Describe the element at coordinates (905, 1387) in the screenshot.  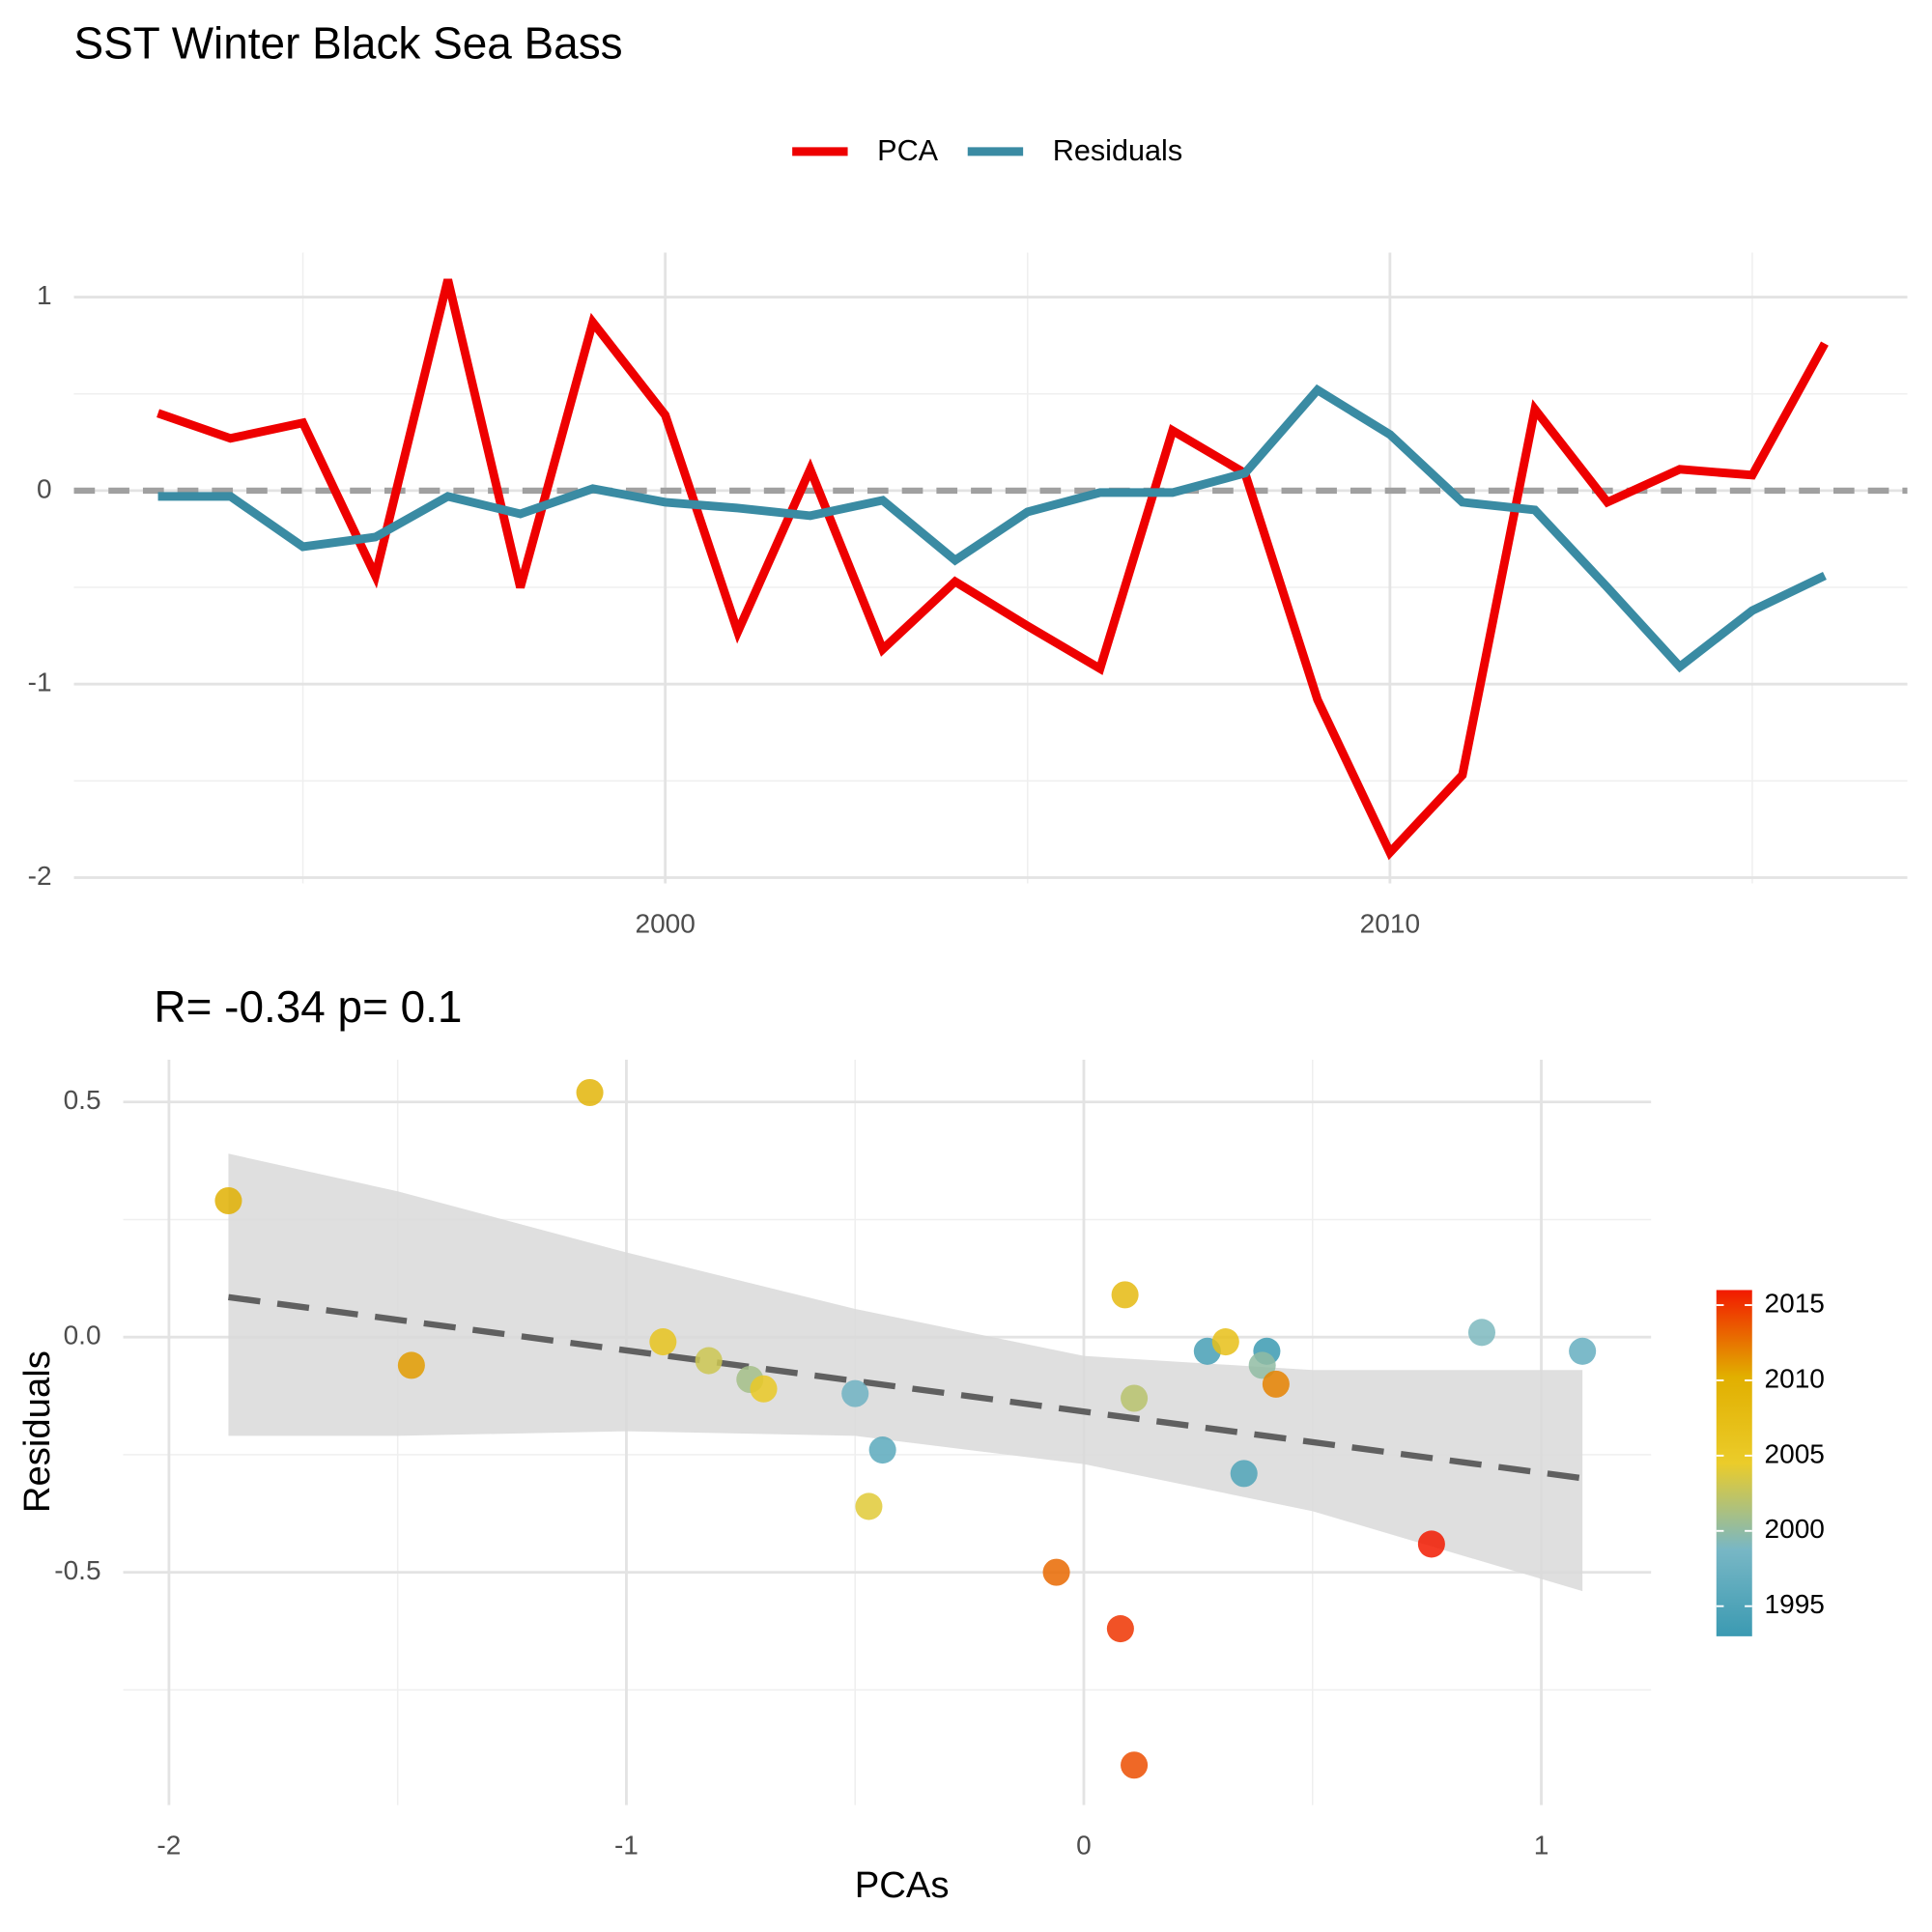
I see `fit-line` at that location.